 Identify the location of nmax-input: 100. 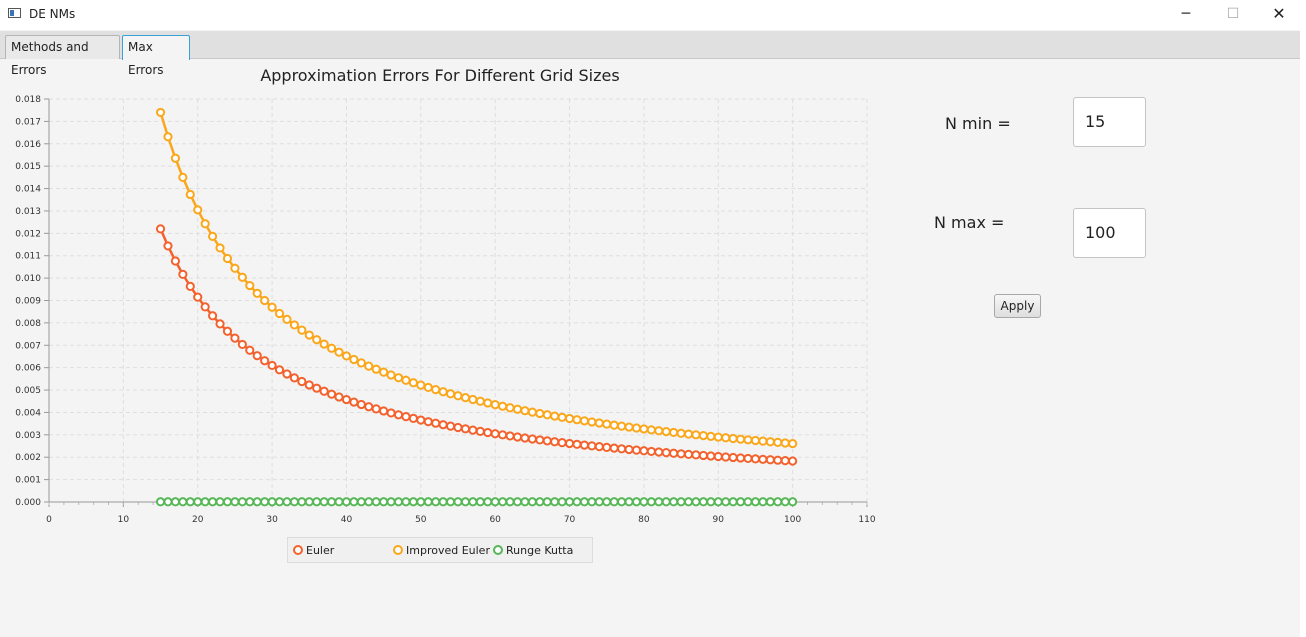
(1109, 233).